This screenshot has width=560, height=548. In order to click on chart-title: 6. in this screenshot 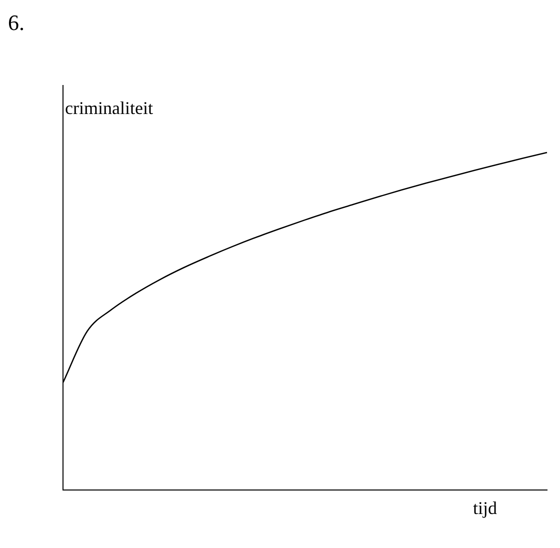, I will do `click(16, 23)`.